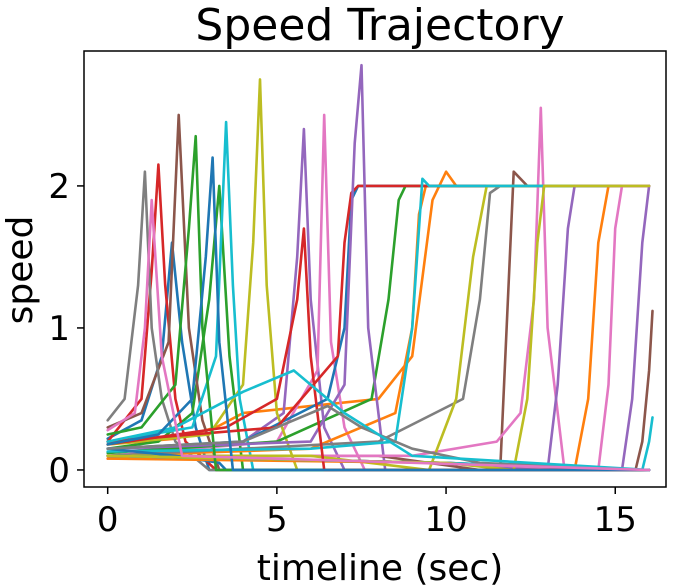 This screenshot has height=585, width=682. I want to click on chart-title: Speed Trajectory, so click(379, 25).